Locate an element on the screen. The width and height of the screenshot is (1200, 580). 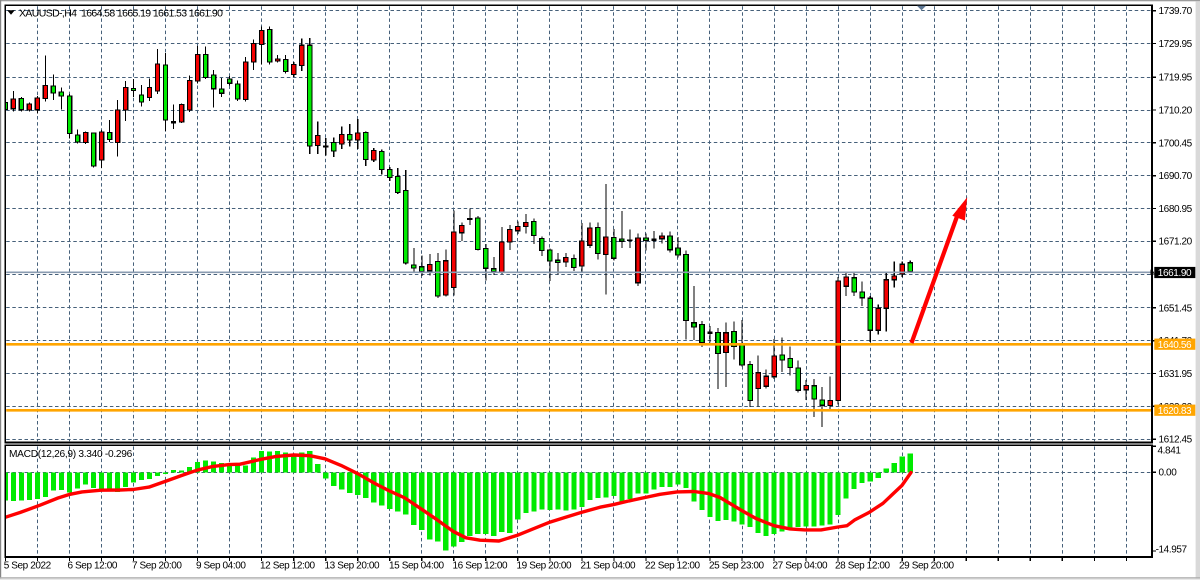
svg-text: 1620.83 is located at coordinates (1175, 411).